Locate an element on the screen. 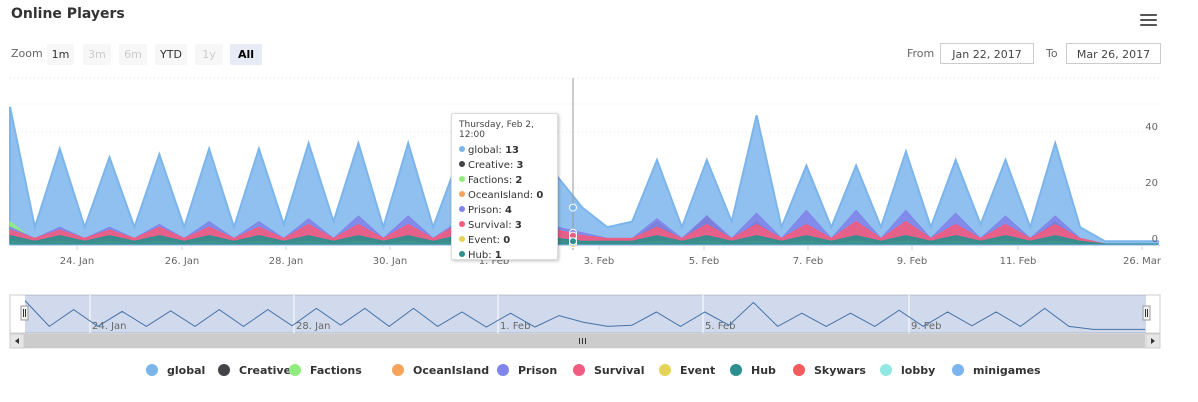 This screenshot has width=1198, height=402. range-from-input: Jan 22, 2017 is located at coordinates (987, 53).